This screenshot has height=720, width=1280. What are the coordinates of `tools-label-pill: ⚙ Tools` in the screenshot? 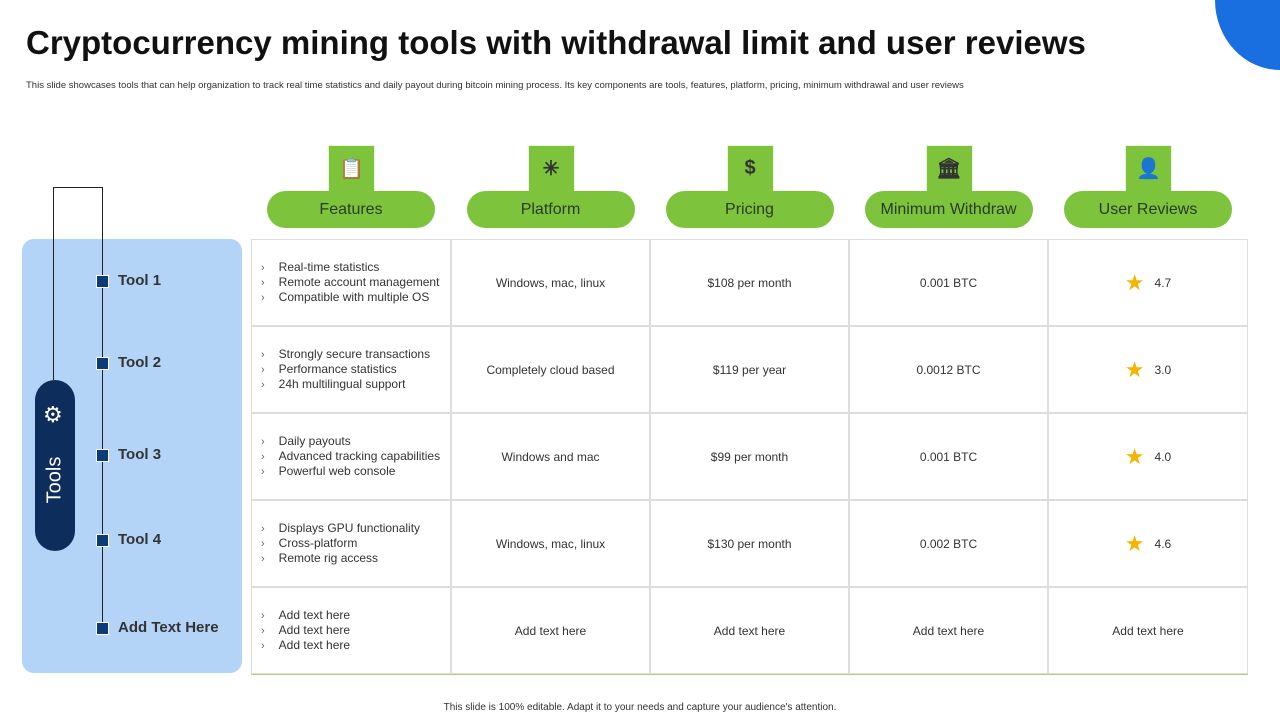 It's located at (55, 465).